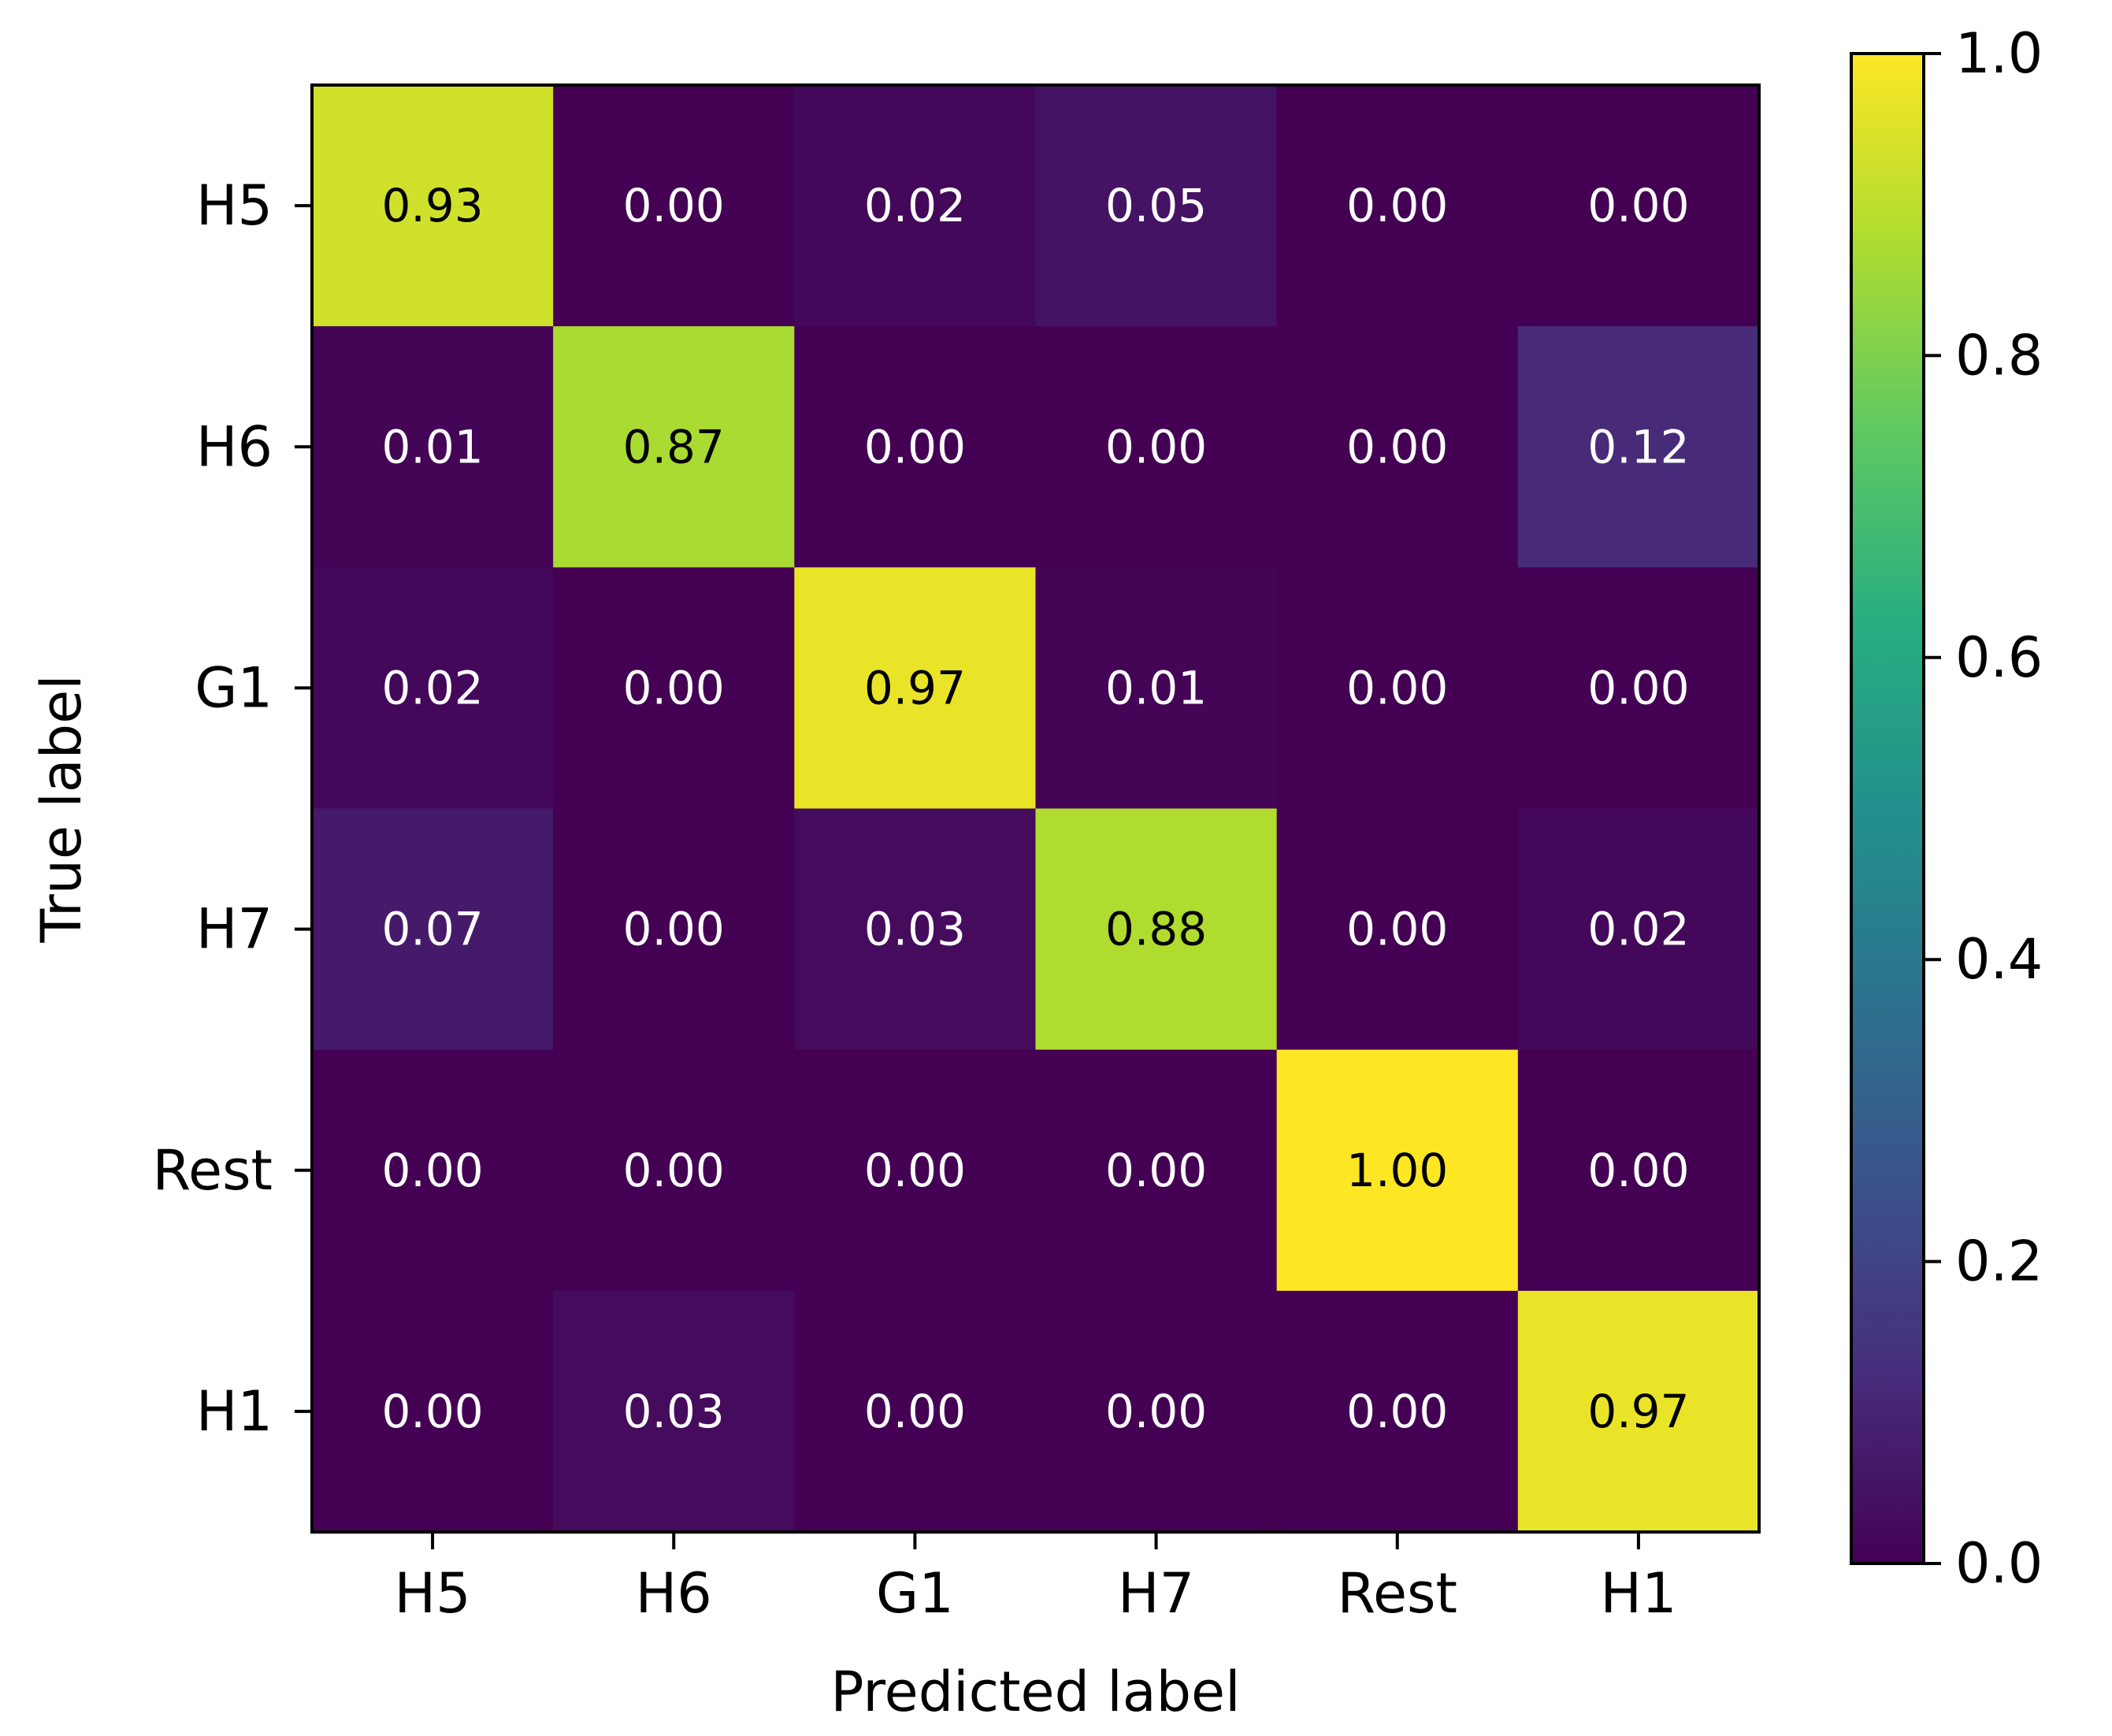  What do you see at coordinates (62, 808) in the screenshot?
I see `y-axis-label: True label` at bounding box center [62, 808].